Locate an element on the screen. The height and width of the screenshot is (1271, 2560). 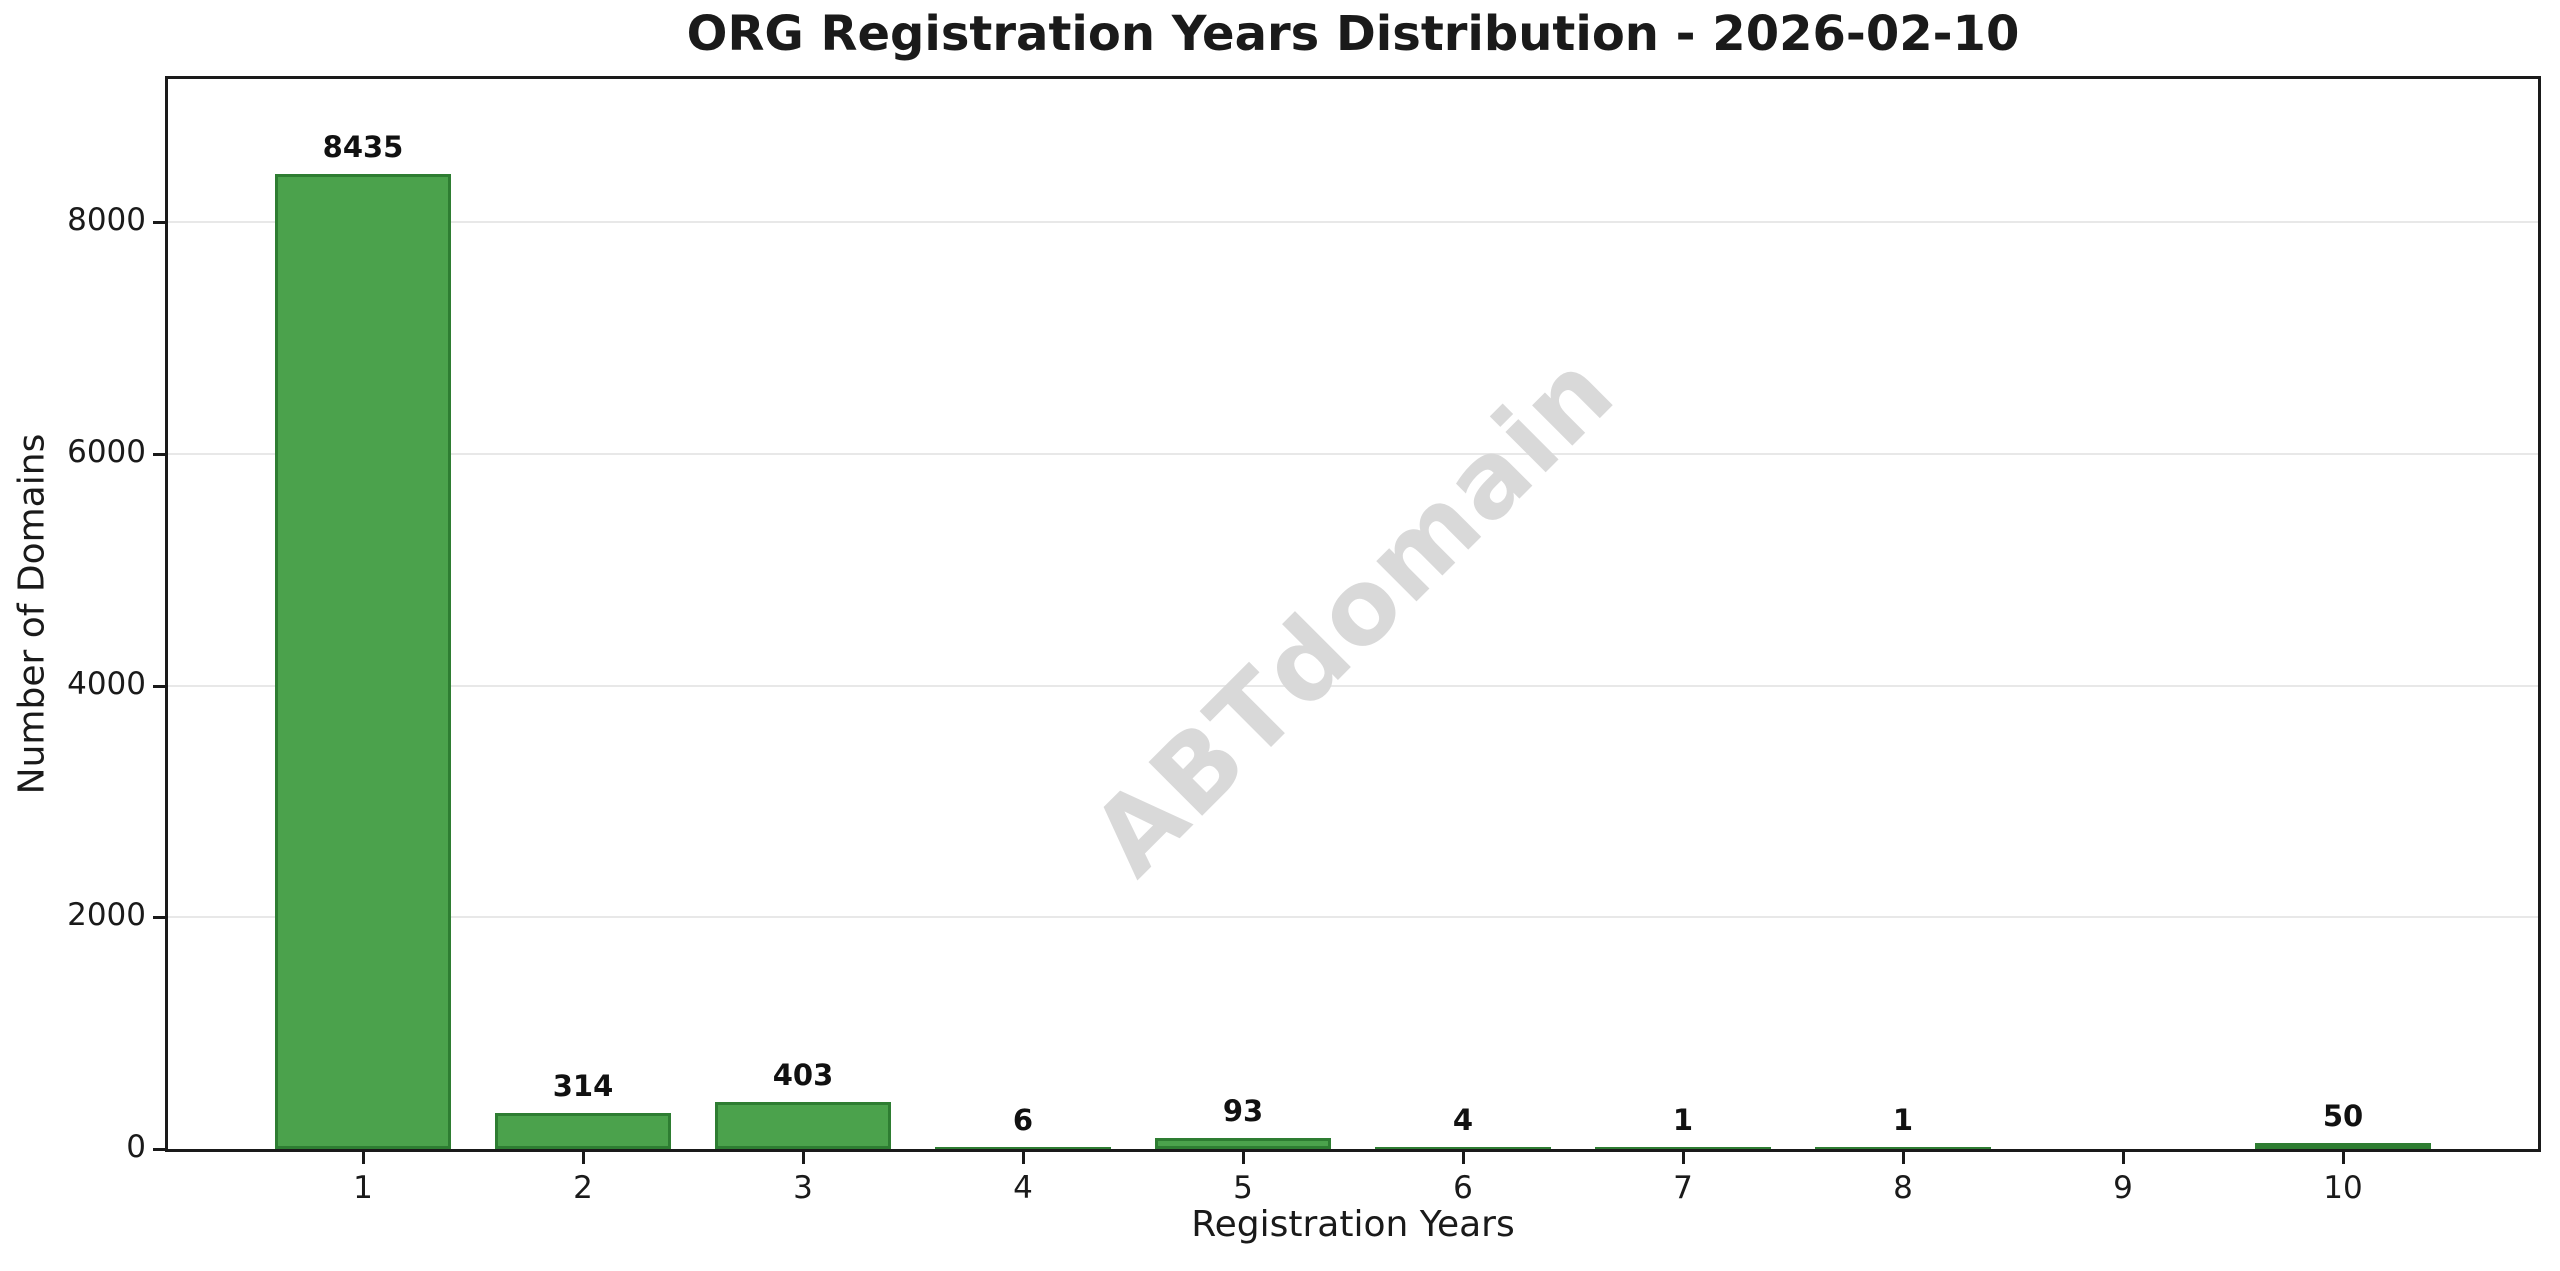
bar-value-label-1: 8435 is located at coordinates (363, 147).